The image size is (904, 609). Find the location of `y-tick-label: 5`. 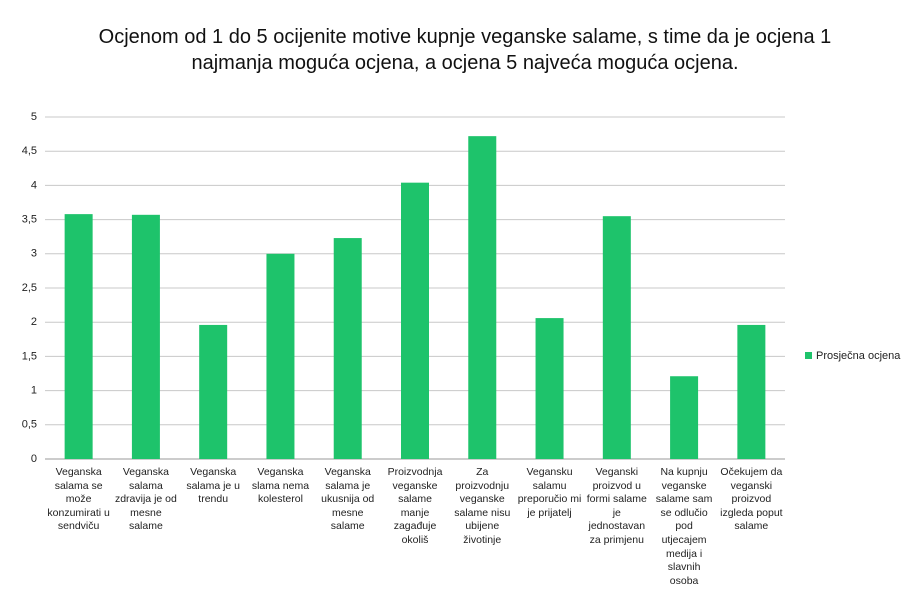

y-tick-label: 5 is located at coordinates (34, 117).